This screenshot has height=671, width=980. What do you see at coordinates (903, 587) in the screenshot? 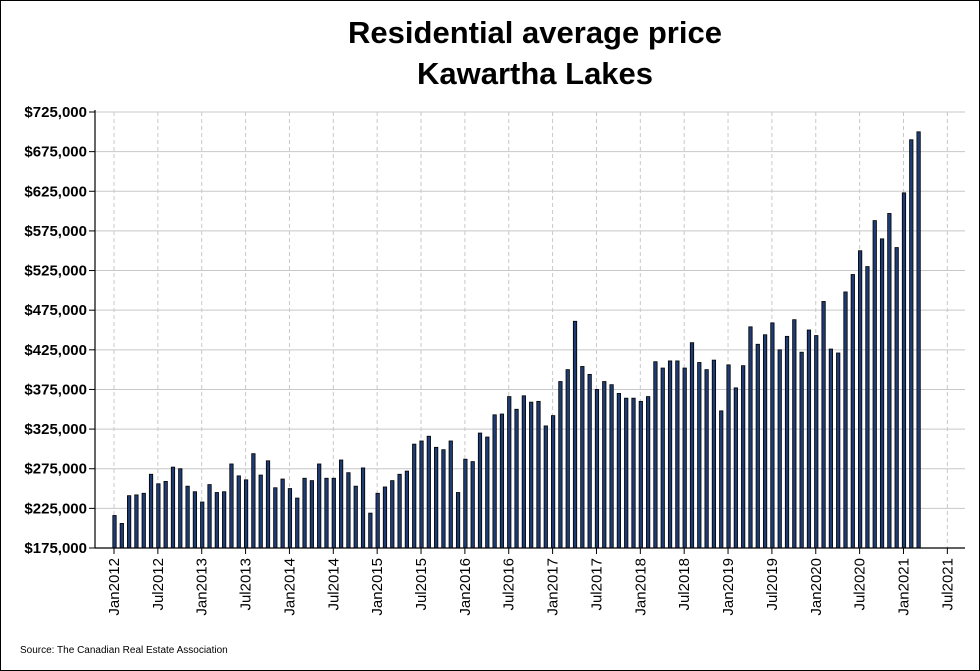
I see `x-tick-label: Jan2021` at bounding box center [903, 587].